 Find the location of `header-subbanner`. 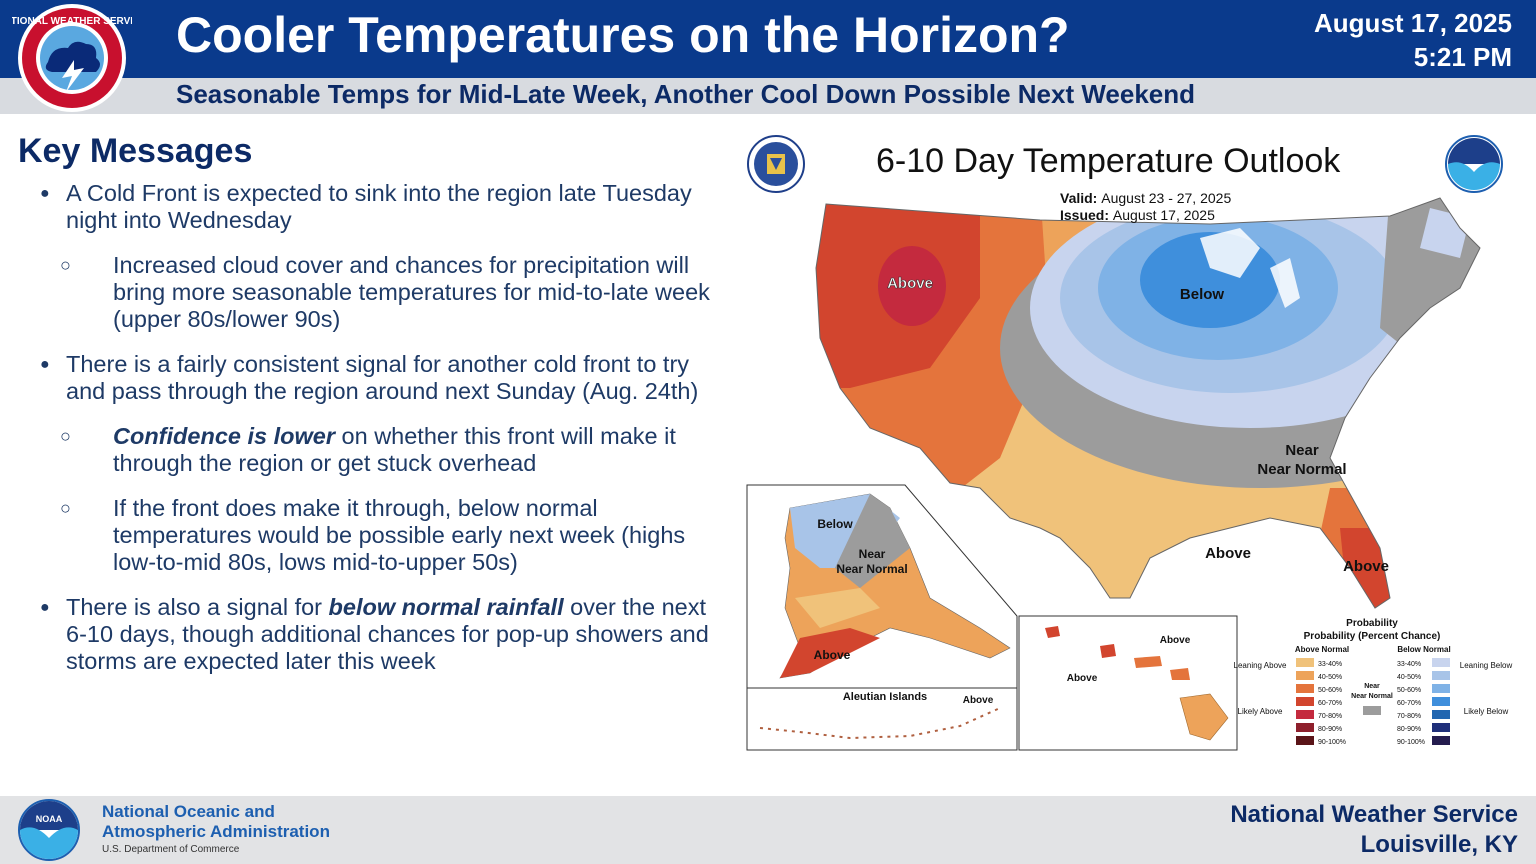

header-subbanner is located at coordinates (768, 96).